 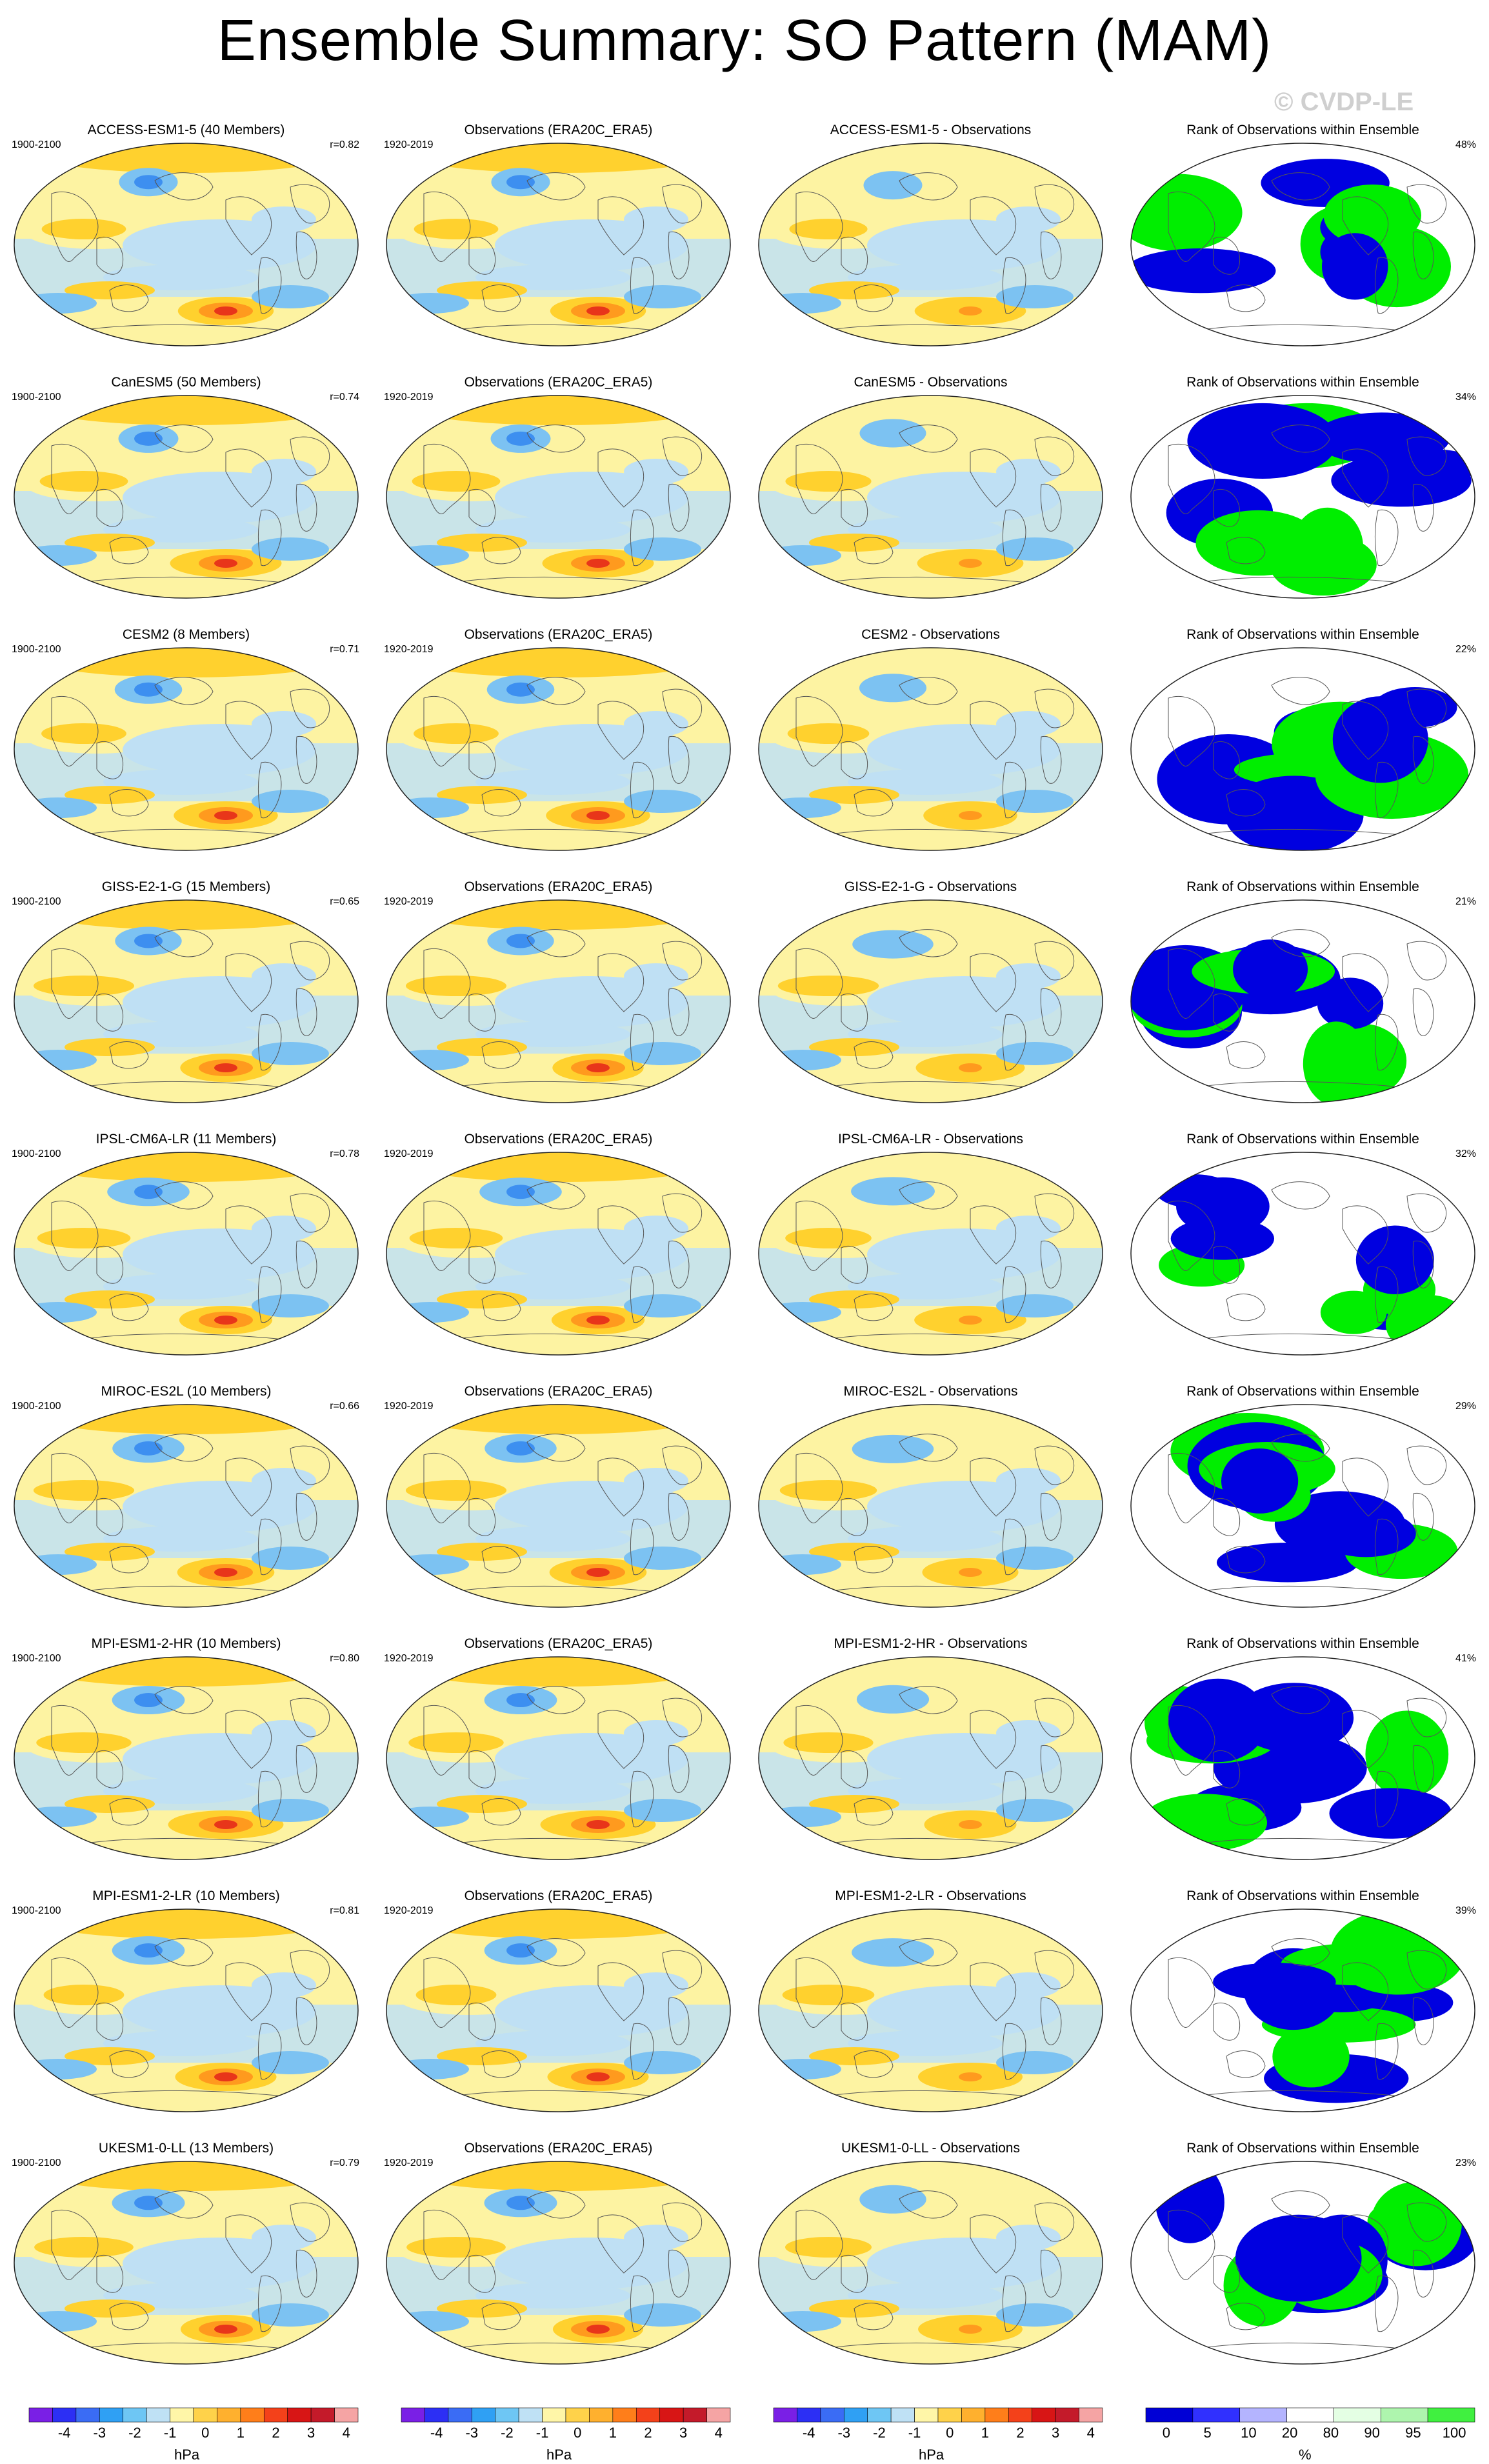 I want to click on rank-panel: Rank of Observations within Ensemble 22%, so click(x=1303, y=734).